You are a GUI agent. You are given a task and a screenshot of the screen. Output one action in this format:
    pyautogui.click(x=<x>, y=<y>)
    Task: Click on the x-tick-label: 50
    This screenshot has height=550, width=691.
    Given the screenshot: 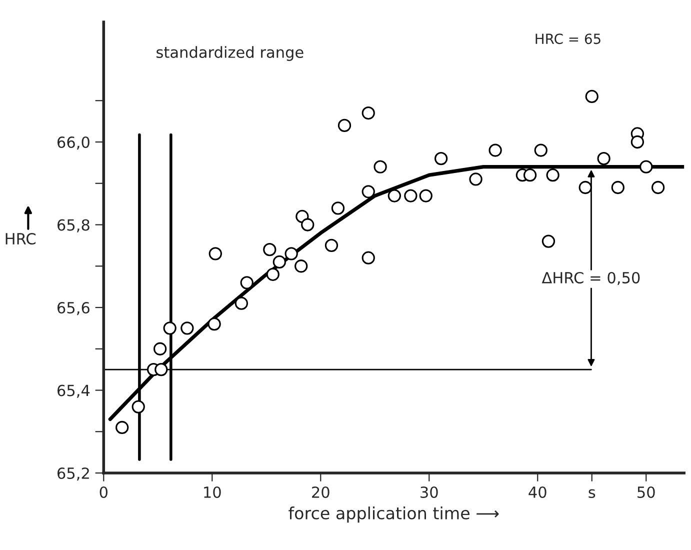 What is the action you would take?
    pyautogui.click(x=646, y=492)
    